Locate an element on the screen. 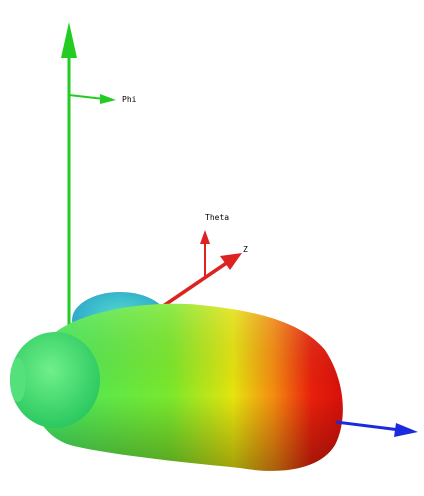 This screenshot has width=424, height=496. side-lobe-tip is located at coordinates (18, 380).